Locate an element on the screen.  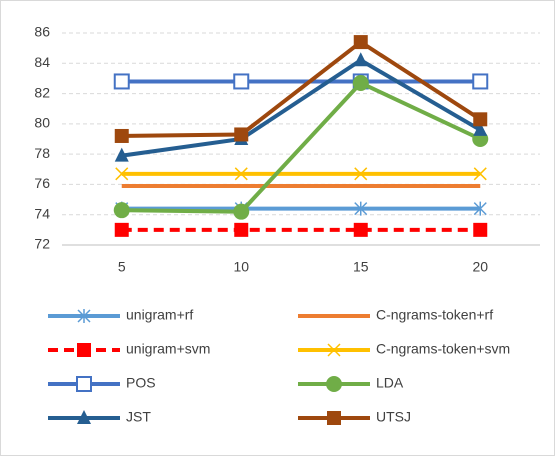
y-tick-label: 80 is located at coordinates (42, 123).